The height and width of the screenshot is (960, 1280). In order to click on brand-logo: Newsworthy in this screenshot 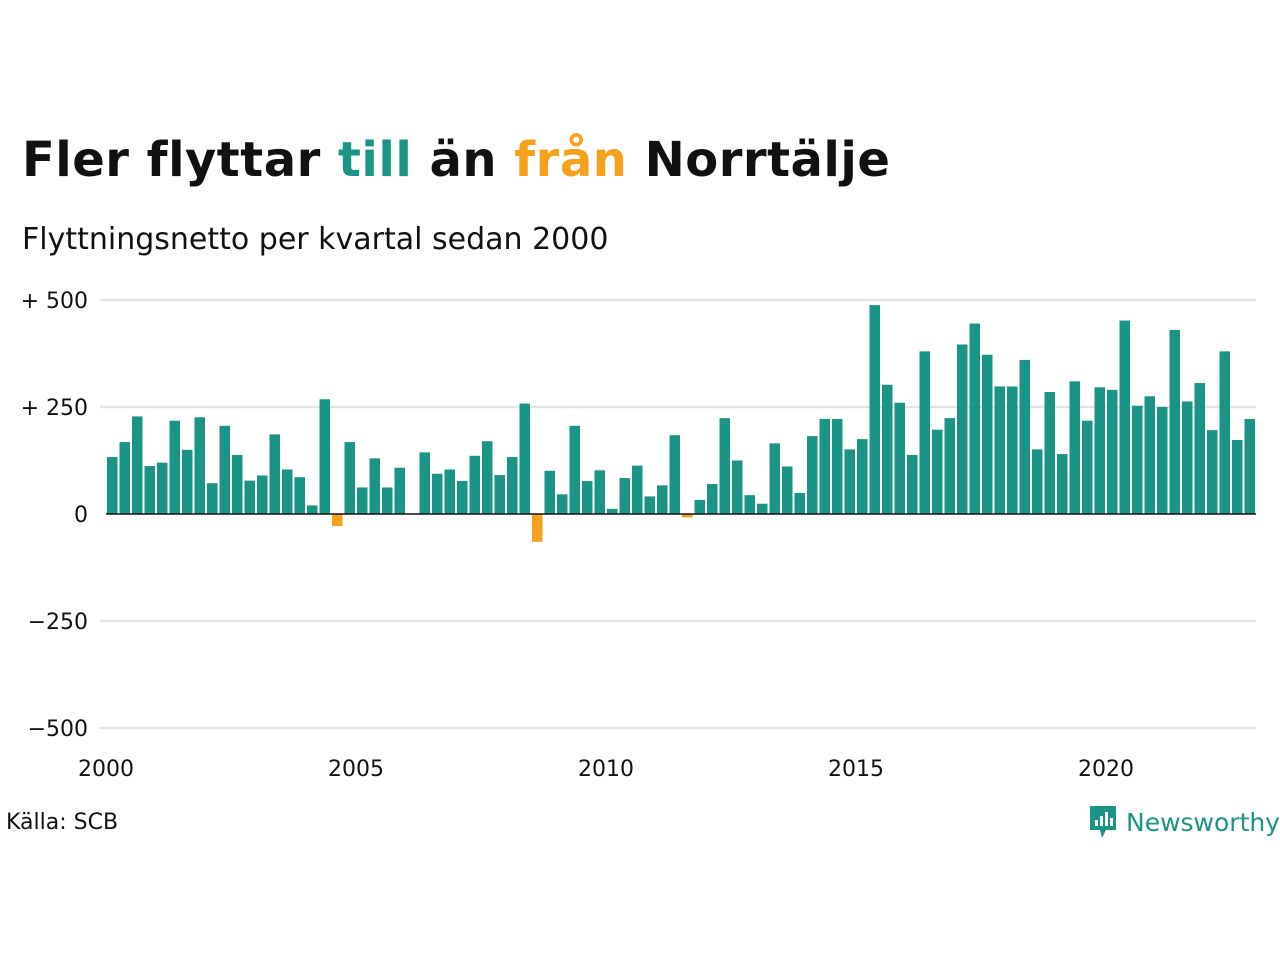, I will do `click(1184, 822)`.